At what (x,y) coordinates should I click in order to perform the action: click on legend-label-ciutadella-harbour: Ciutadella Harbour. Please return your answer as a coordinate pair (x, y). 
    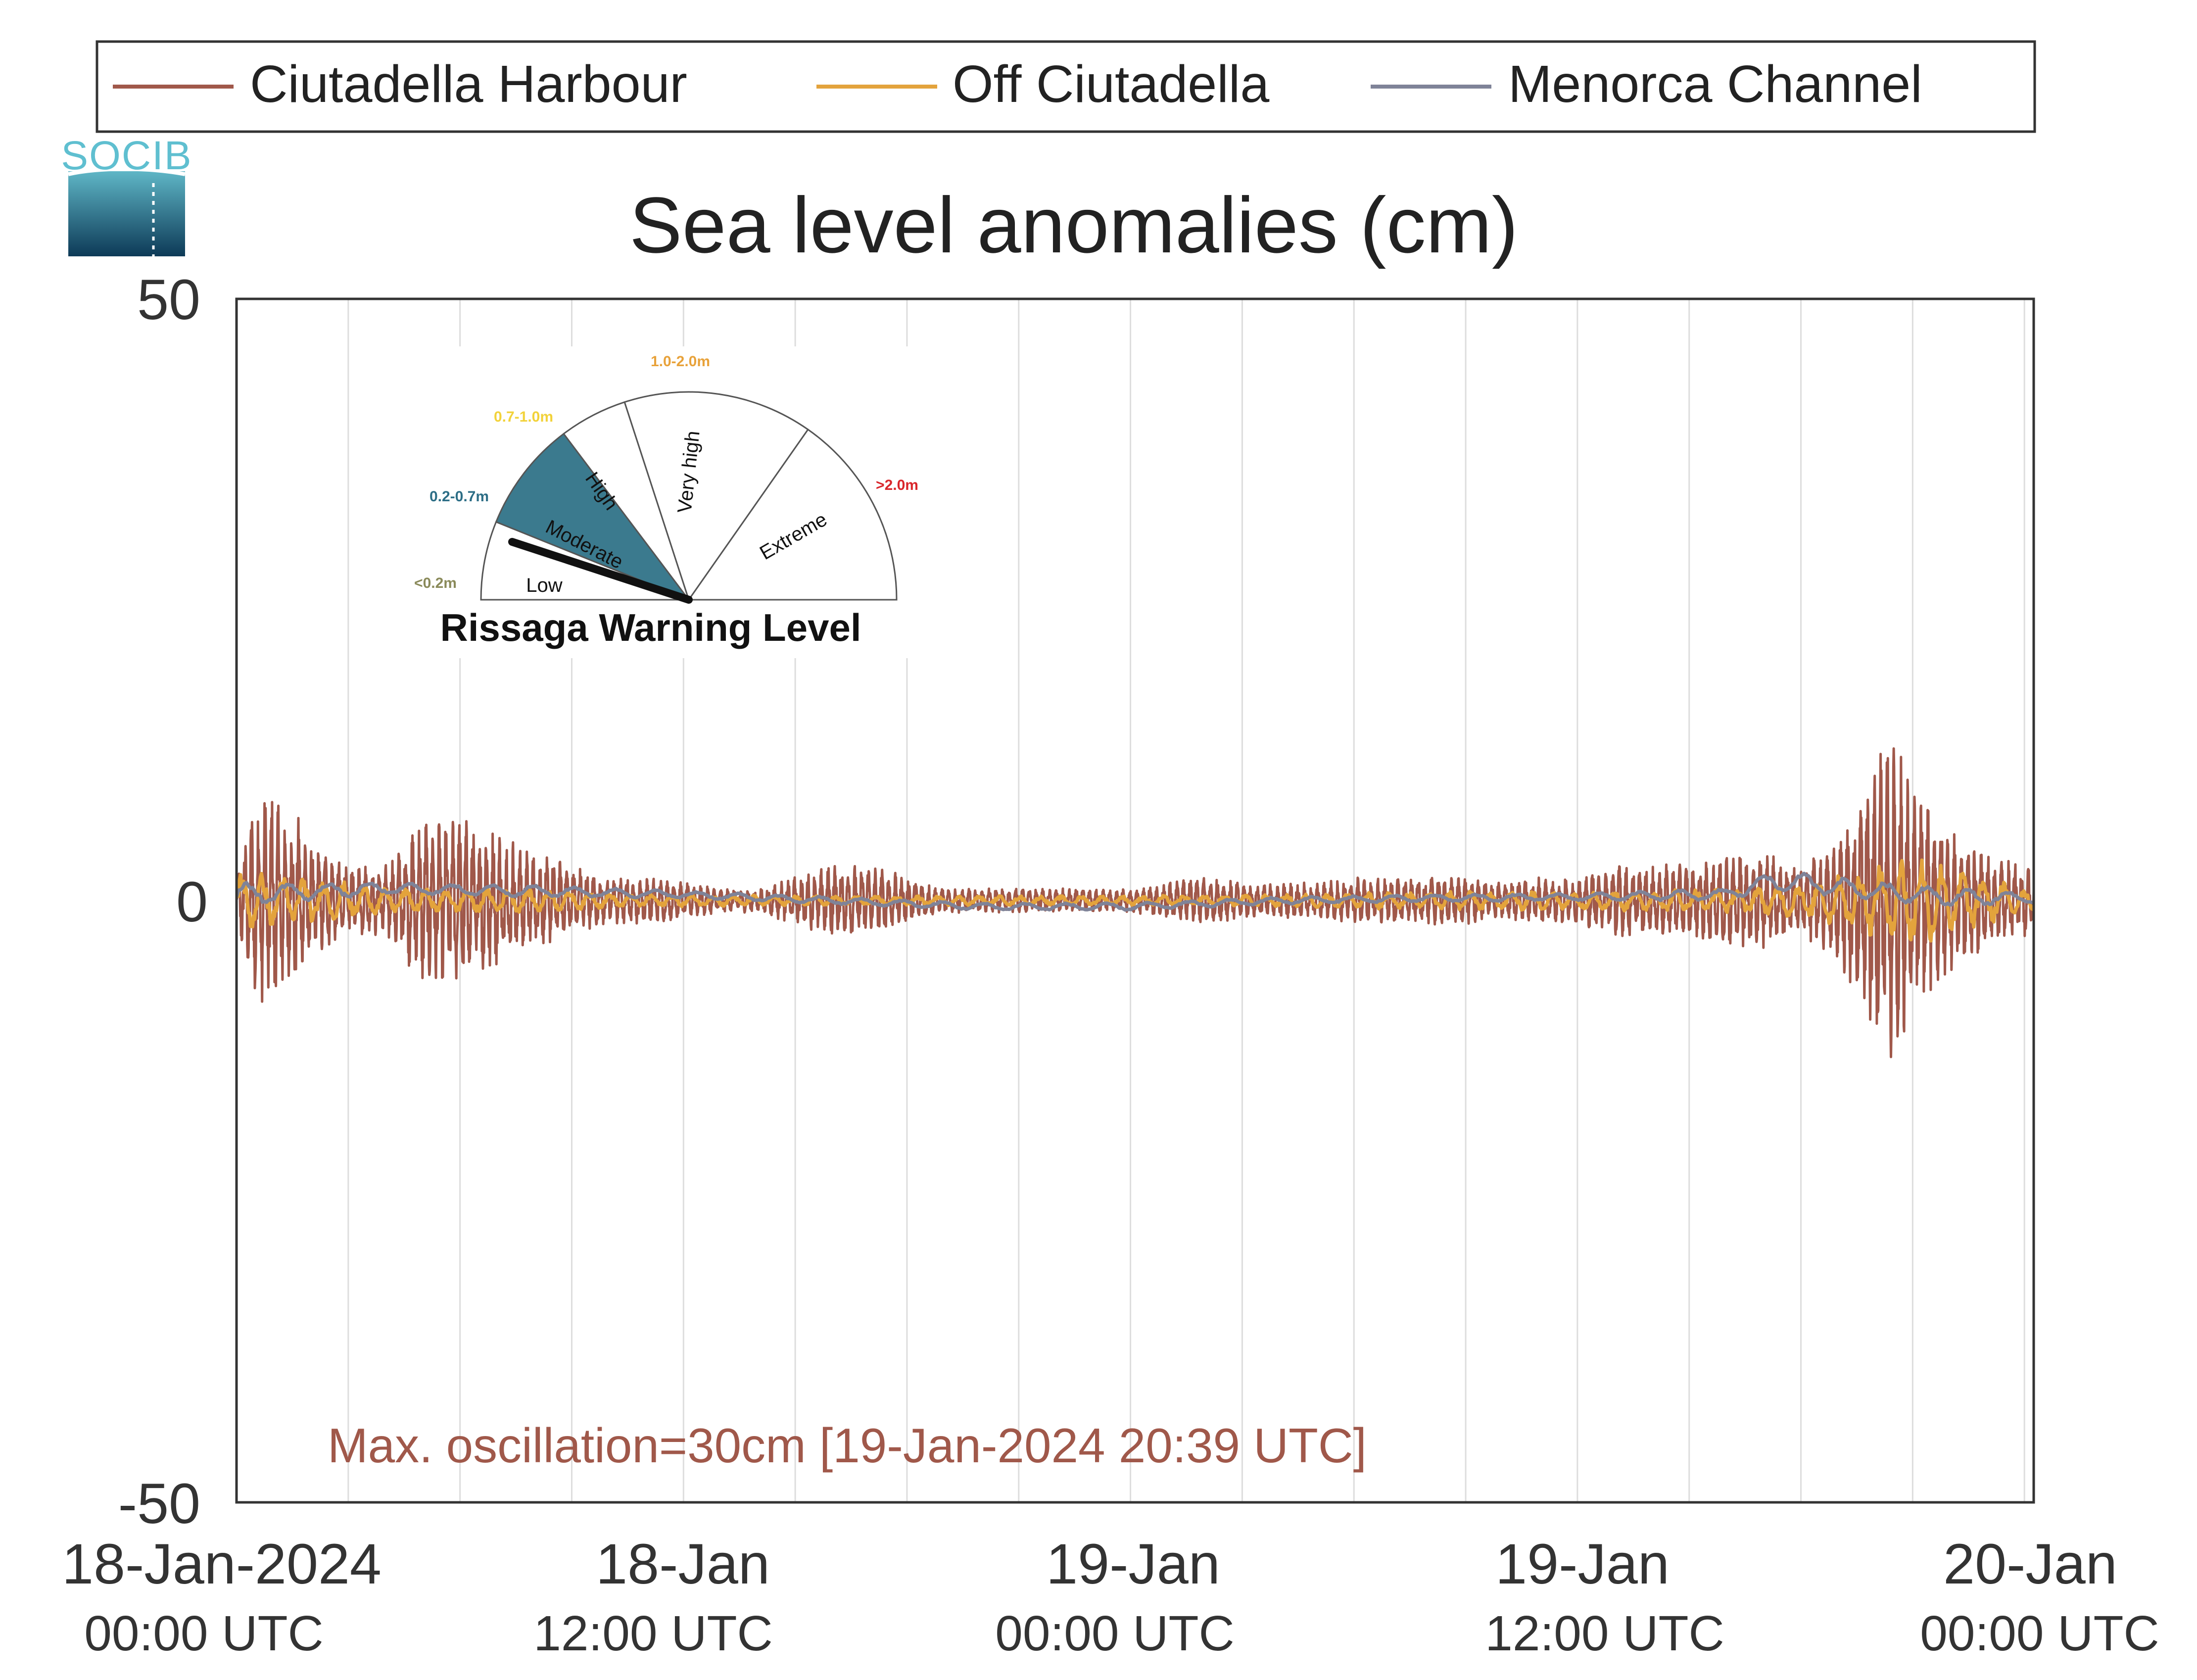
    Looking at the image, I should click on (468, 84).